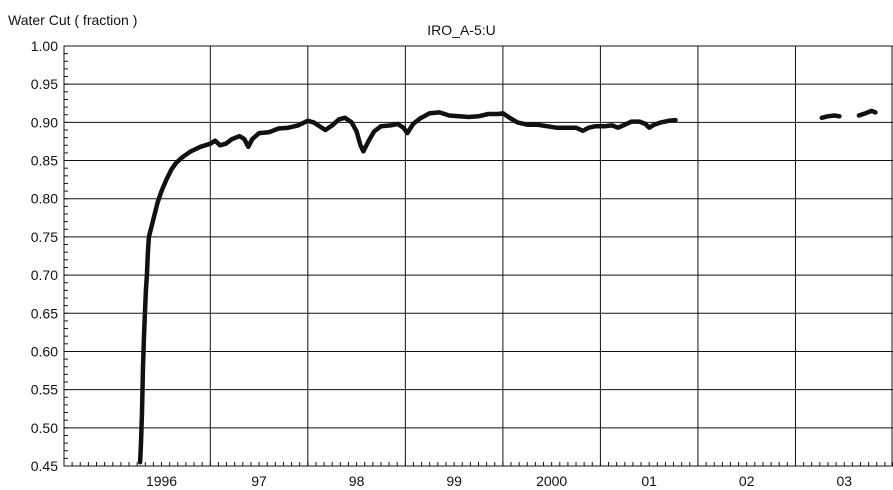  What do you see at coordinates (44, 122) in the screenshot?
I see `y-tick-label: 0.90` at bounding box center [44, 122].